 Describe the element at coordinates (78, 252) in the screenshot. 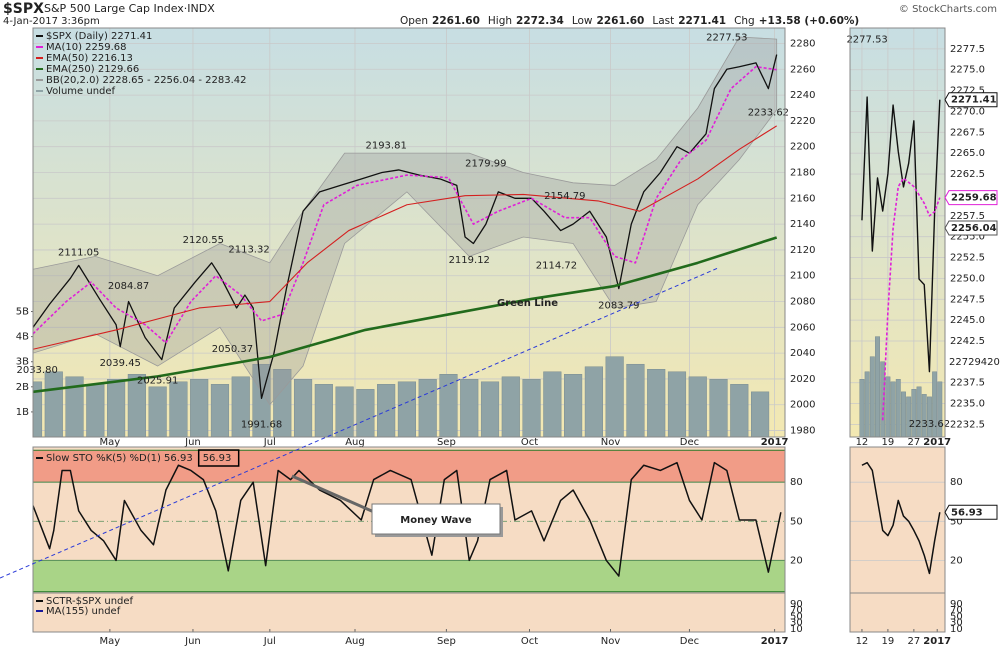

I see `price-annotation: 2111.05` at that location.